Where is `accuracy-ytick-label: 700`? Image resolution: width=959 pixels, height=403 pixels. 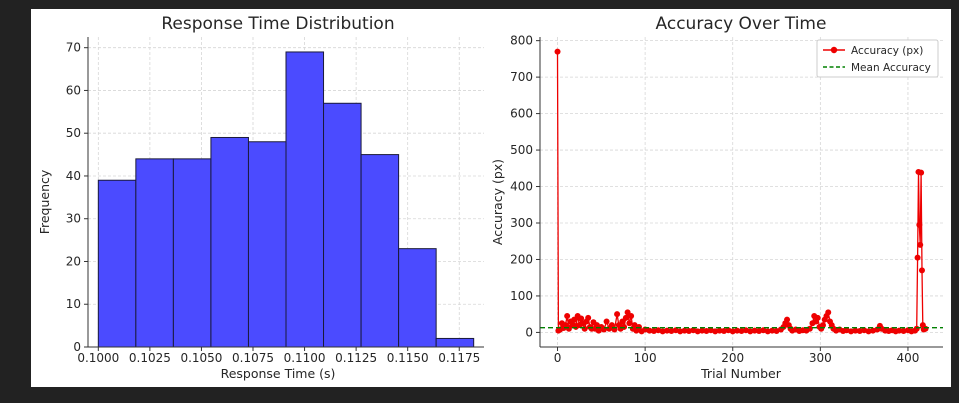
accuracy-ytick-label: 700 is located at coordinates (521, 77).